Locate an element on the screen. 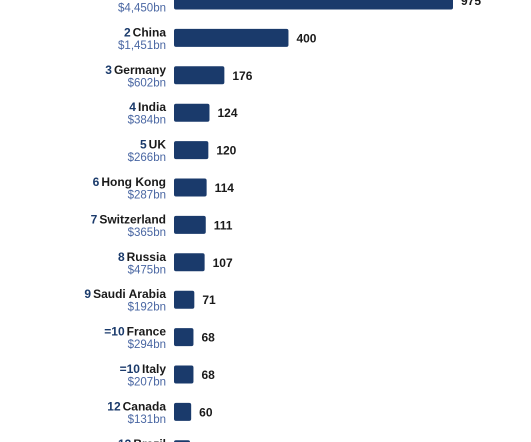 The height and width of the screenshot is (442, 531). chart-row: 111 7 Switzerland$365bn is located at coordinates (162, 225).